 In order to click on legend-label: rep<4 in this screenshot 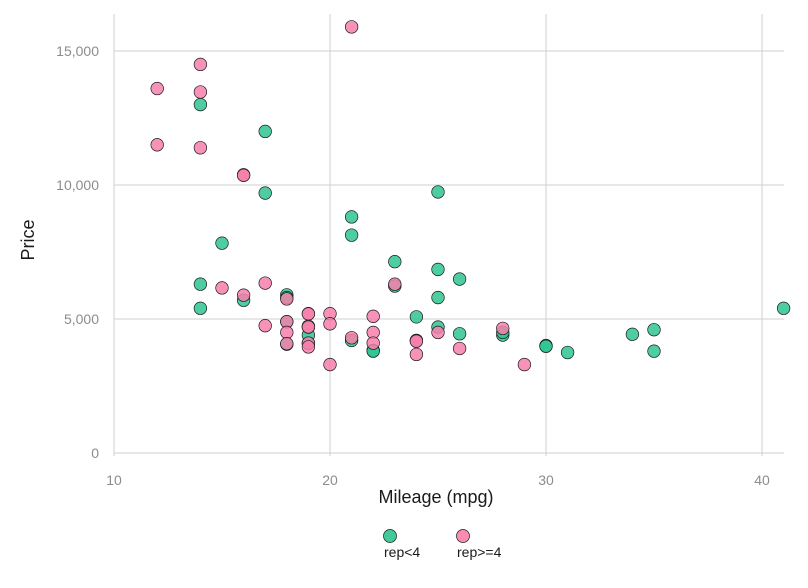, I will do `click(402, 552)`.